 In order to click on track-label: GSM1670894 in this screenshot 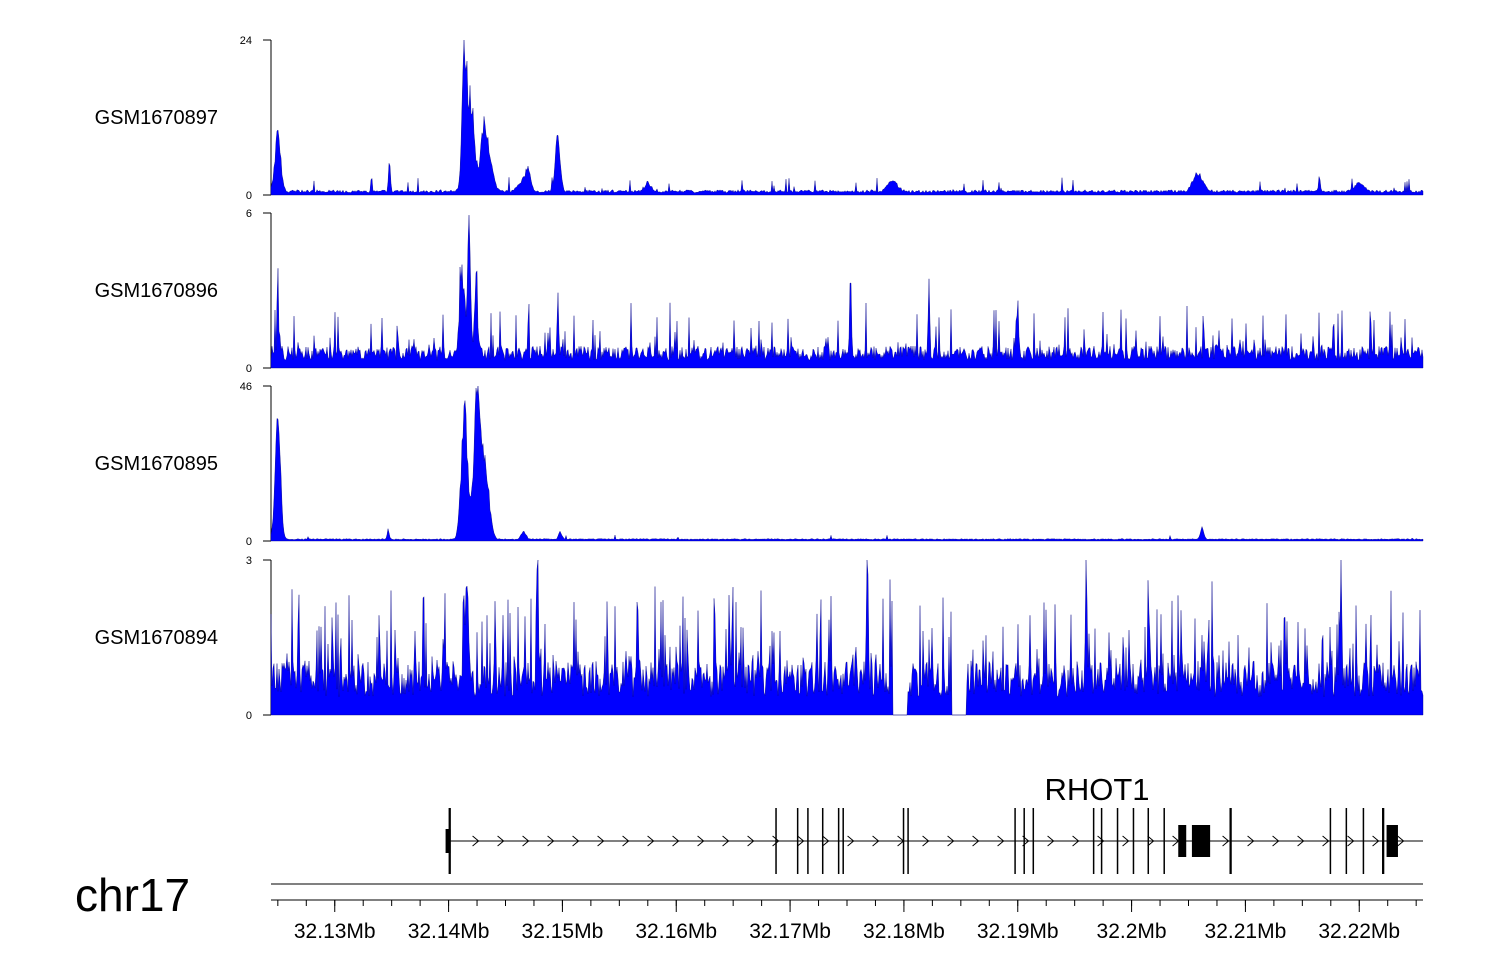, I will do `click(156, 638)`.